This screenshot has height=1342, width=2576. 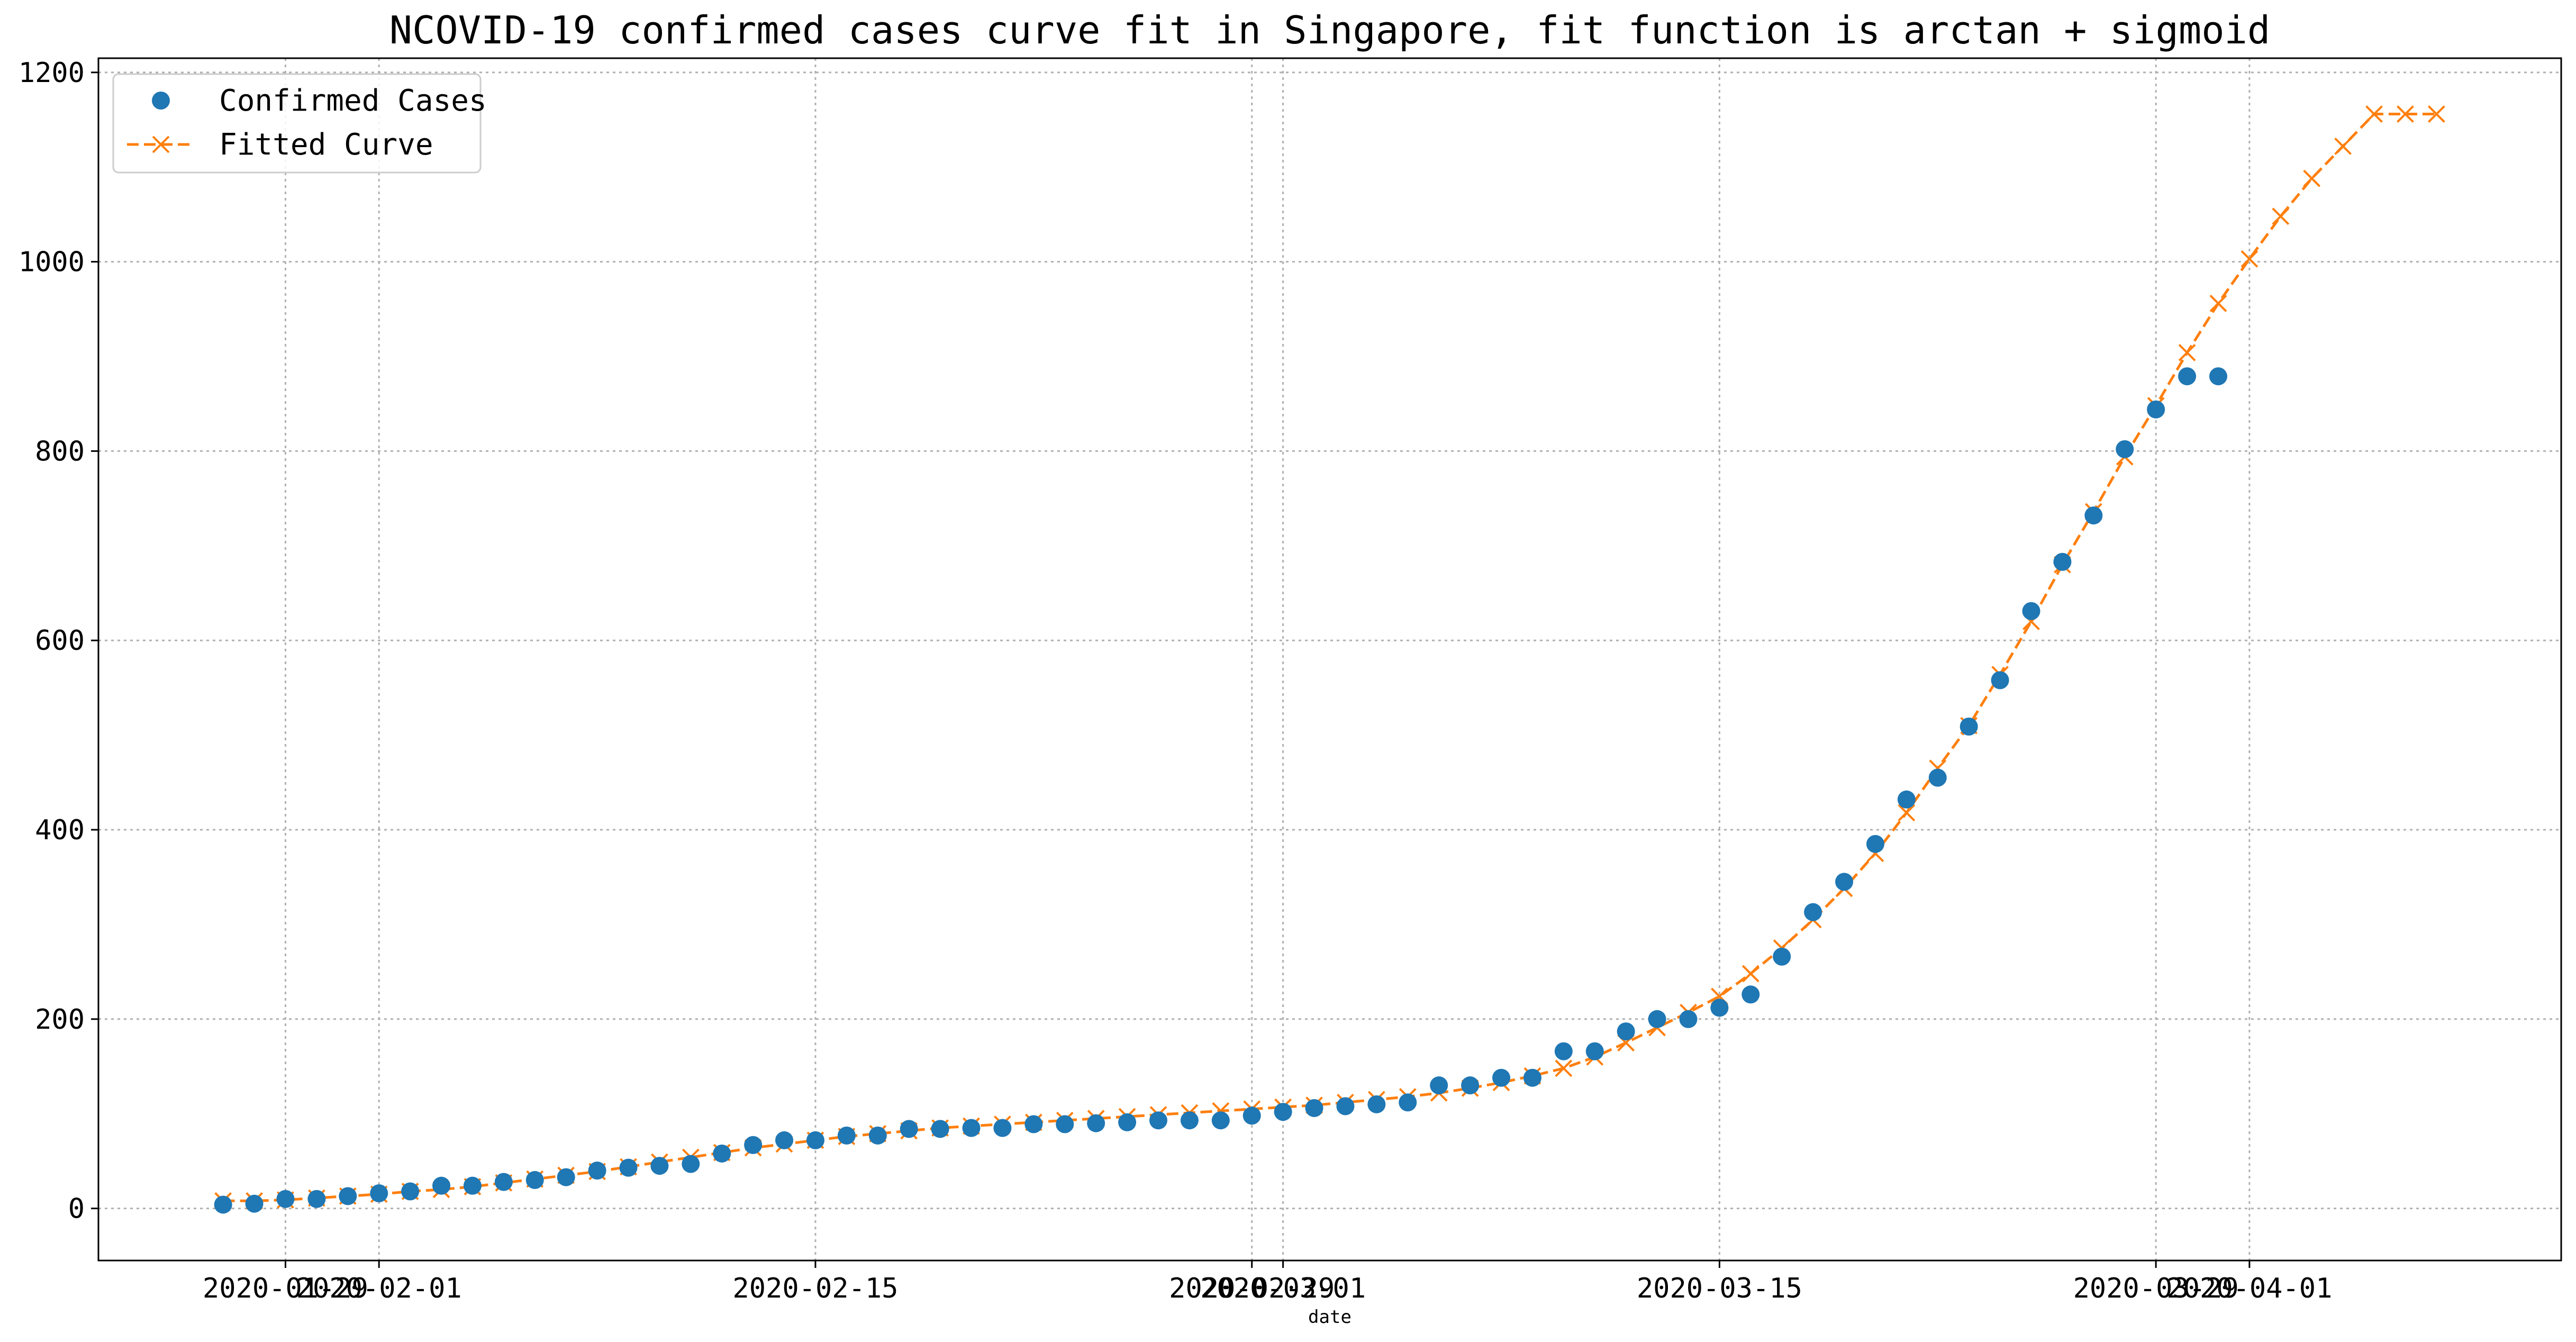 What do you see at coordinates (52, 73) in the screenshot?
I see `y-tick-label: 1200` at bounding box center [52, 73].